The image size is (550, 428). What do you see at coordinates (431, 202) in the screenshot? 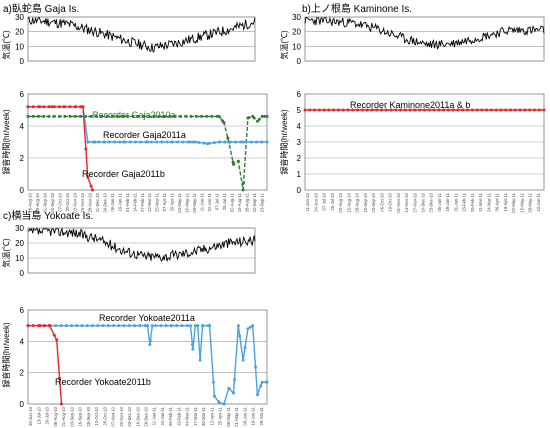
I see `x-tick-label: 23-Dec-10` at bounding box center [431, 202].